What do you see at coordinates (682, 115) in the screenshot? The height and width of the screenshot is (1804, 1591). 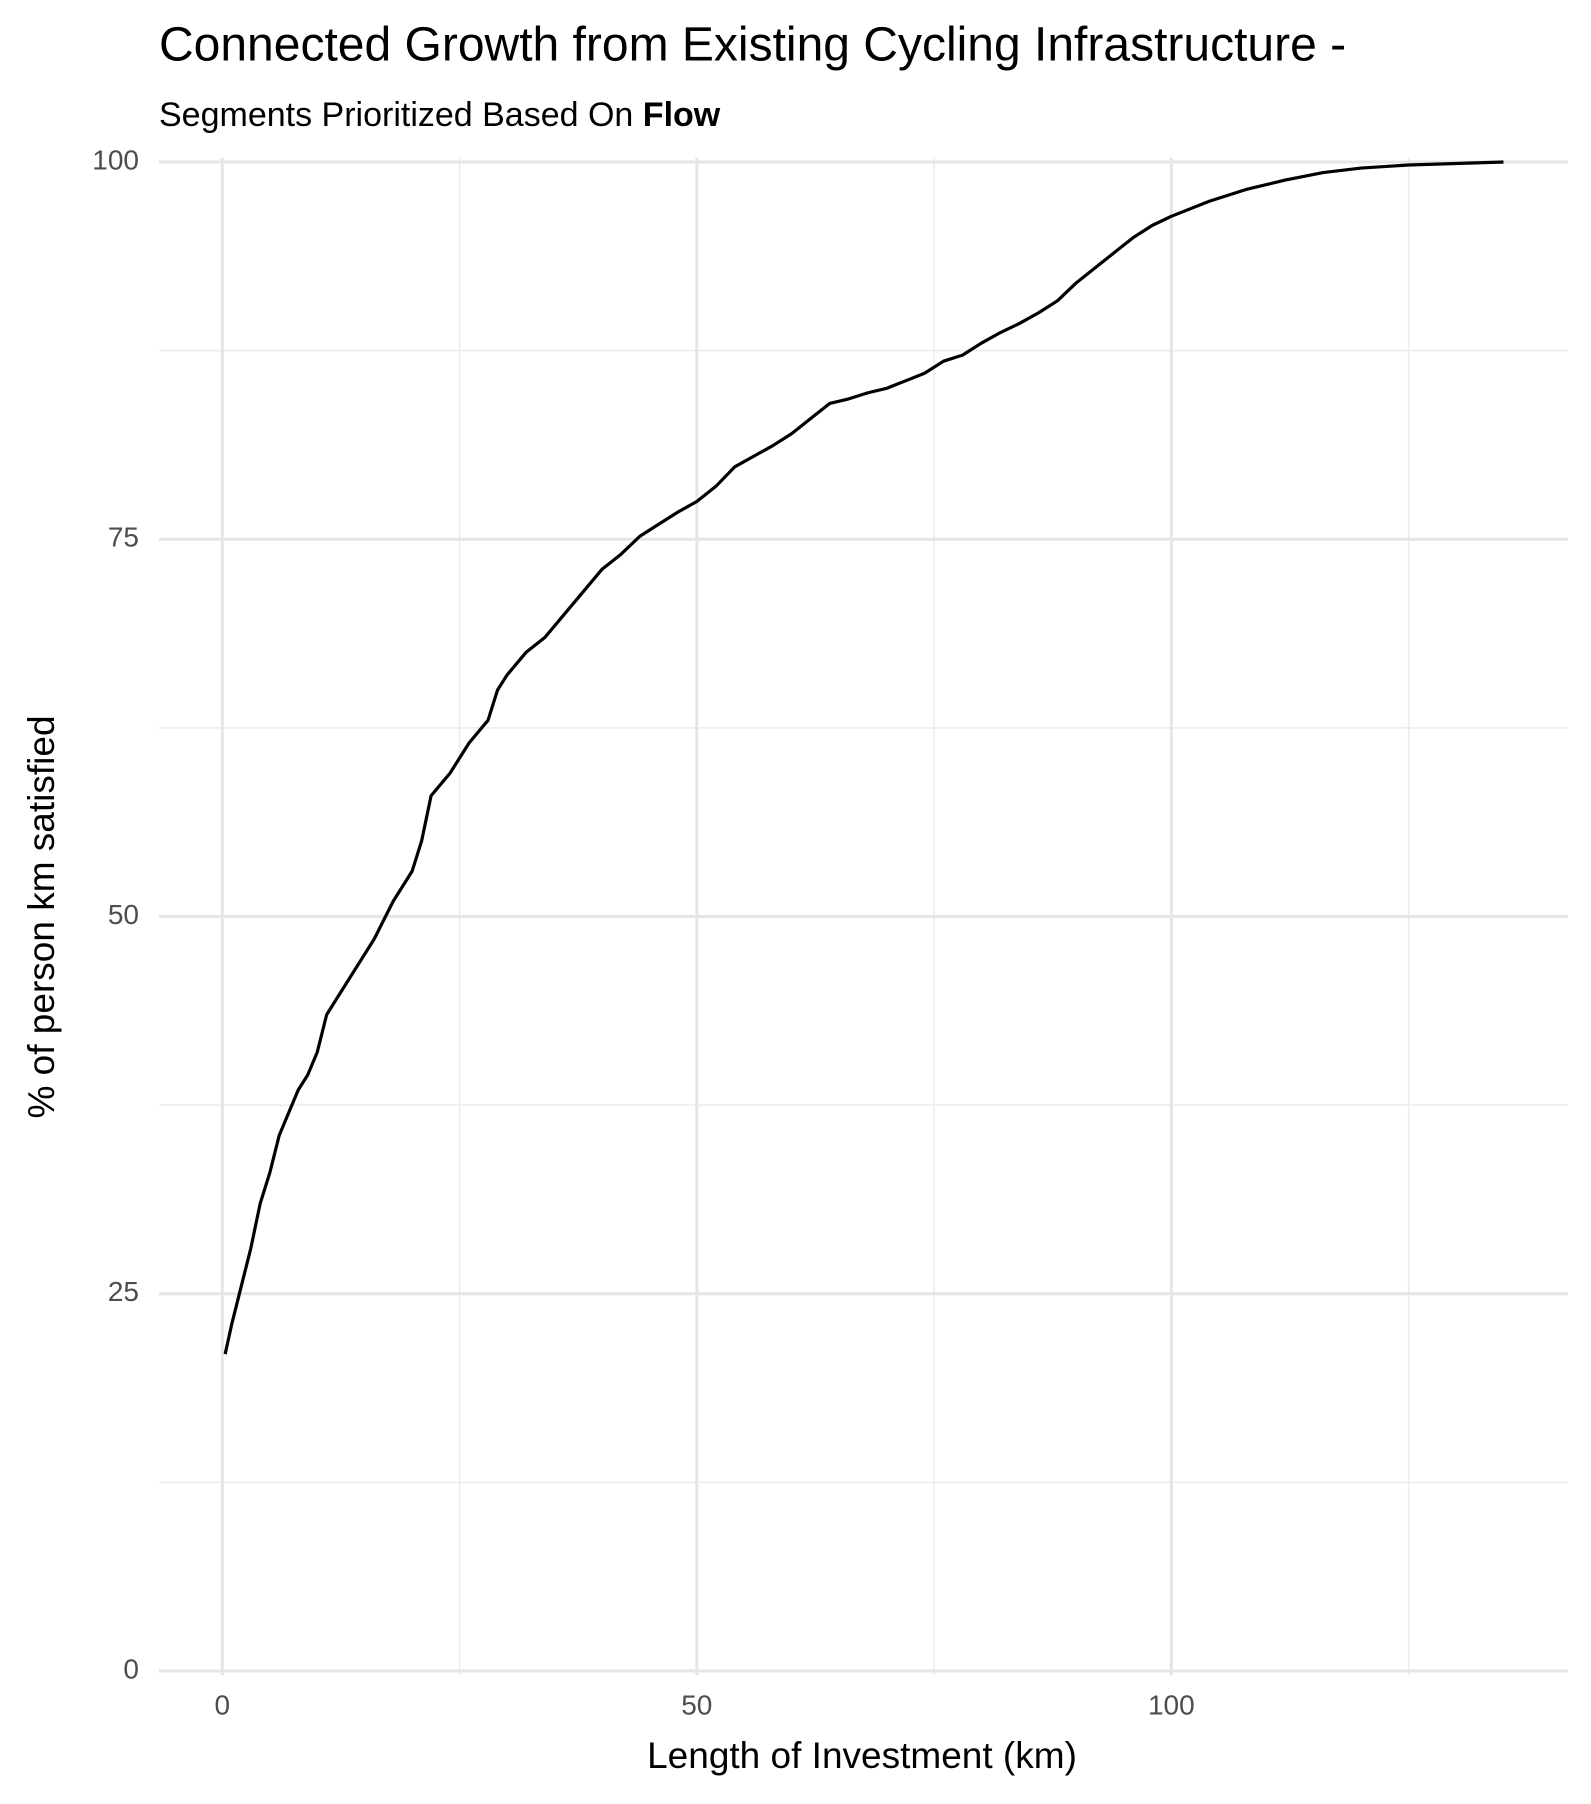 I see `subtitle-emphasis: Flow` at bounding box center [682, 115].